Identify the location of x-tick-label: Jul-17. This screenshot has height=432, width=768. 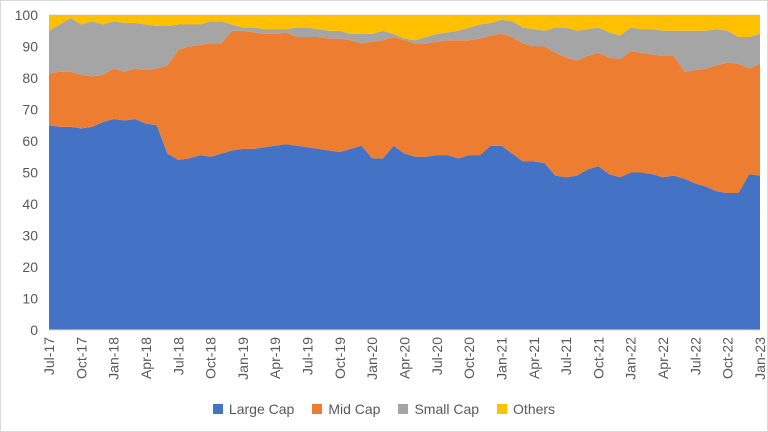
(49, 356).